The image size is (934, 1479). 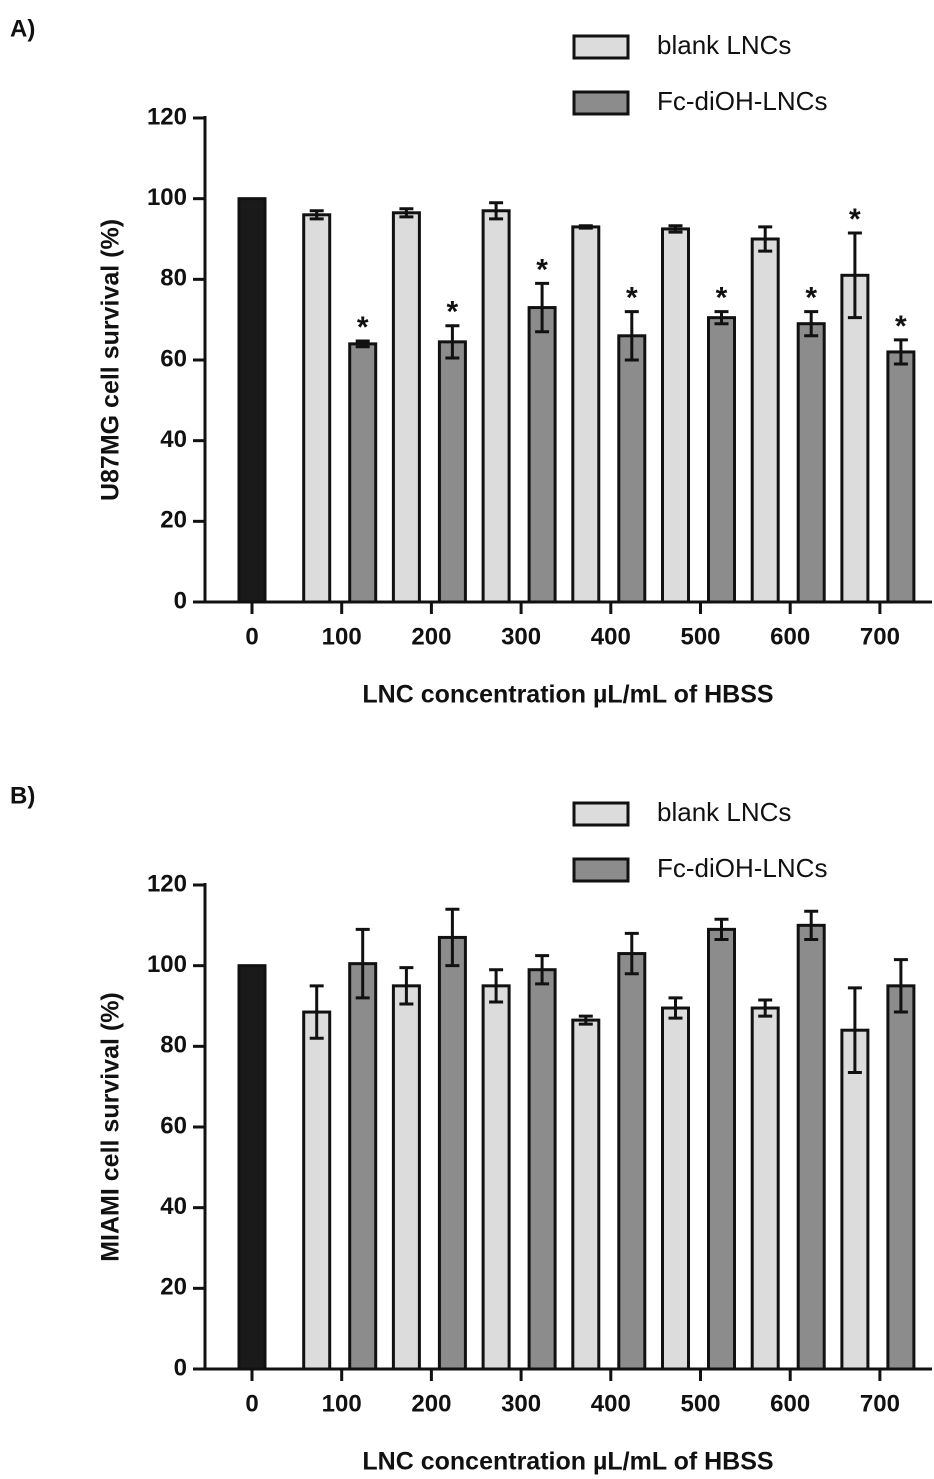 What do you see at coordinates (111, 360) in the screenshot?
I see `y-axis-label: U87MG cell survival (%)` at bounding box center [111, 360].